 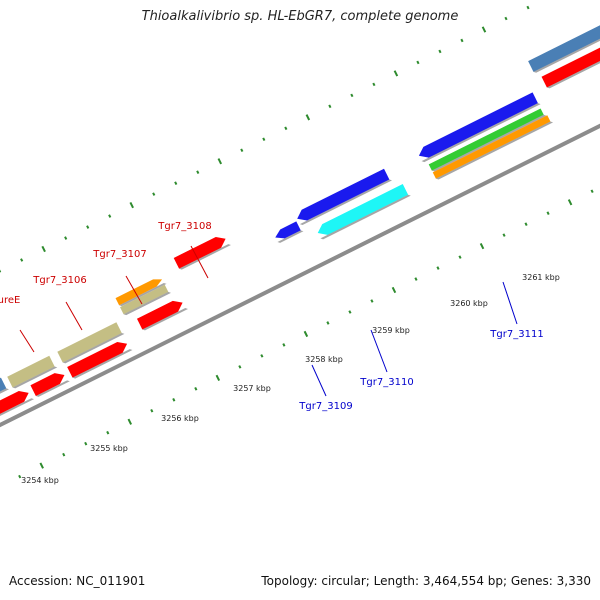 I want to click on gene-blue-1-edge, so click(x=290, y=236).